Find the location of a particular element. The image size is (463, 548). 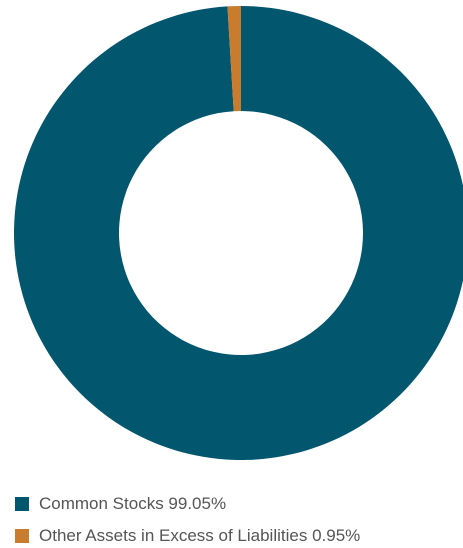

donut-slice-other-assets is located at coordinates (234, 59).